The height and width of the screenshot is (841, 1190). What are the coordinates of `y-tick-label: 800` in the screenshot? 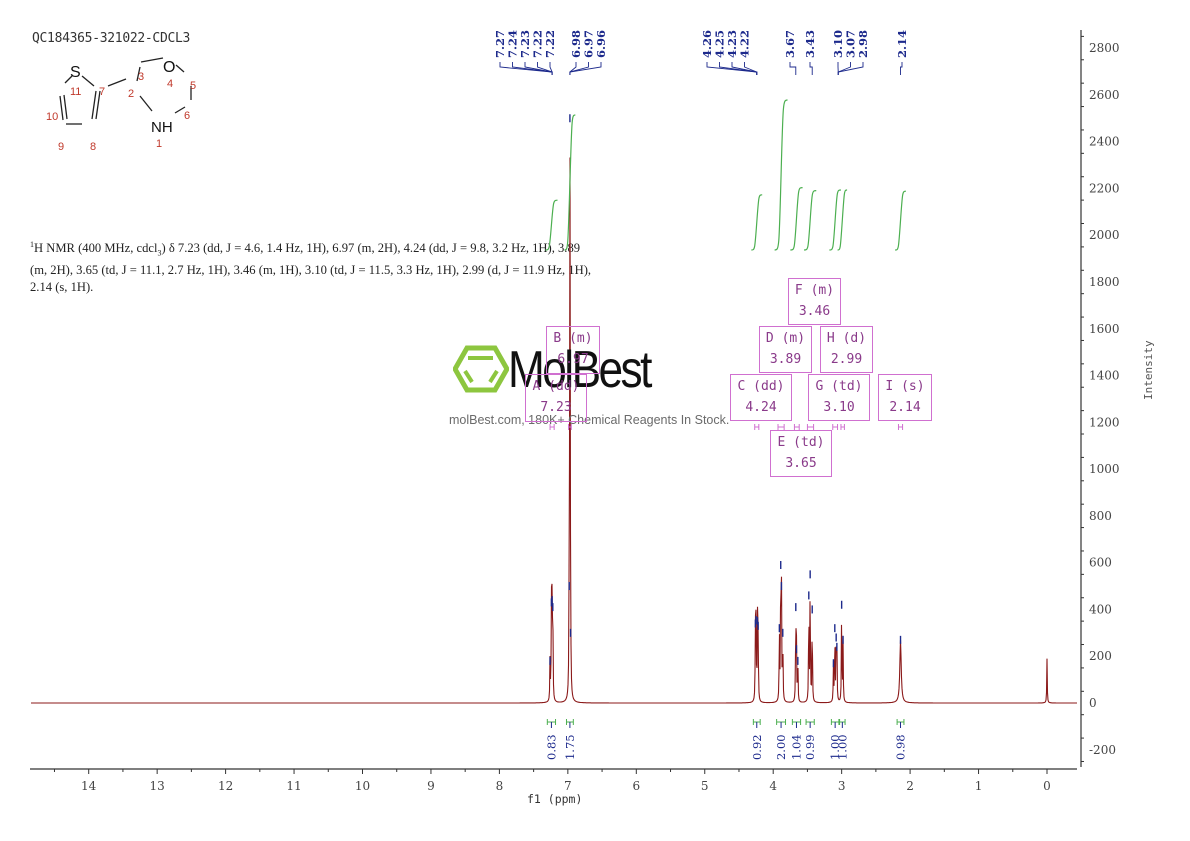 It's located at (1100, 516).